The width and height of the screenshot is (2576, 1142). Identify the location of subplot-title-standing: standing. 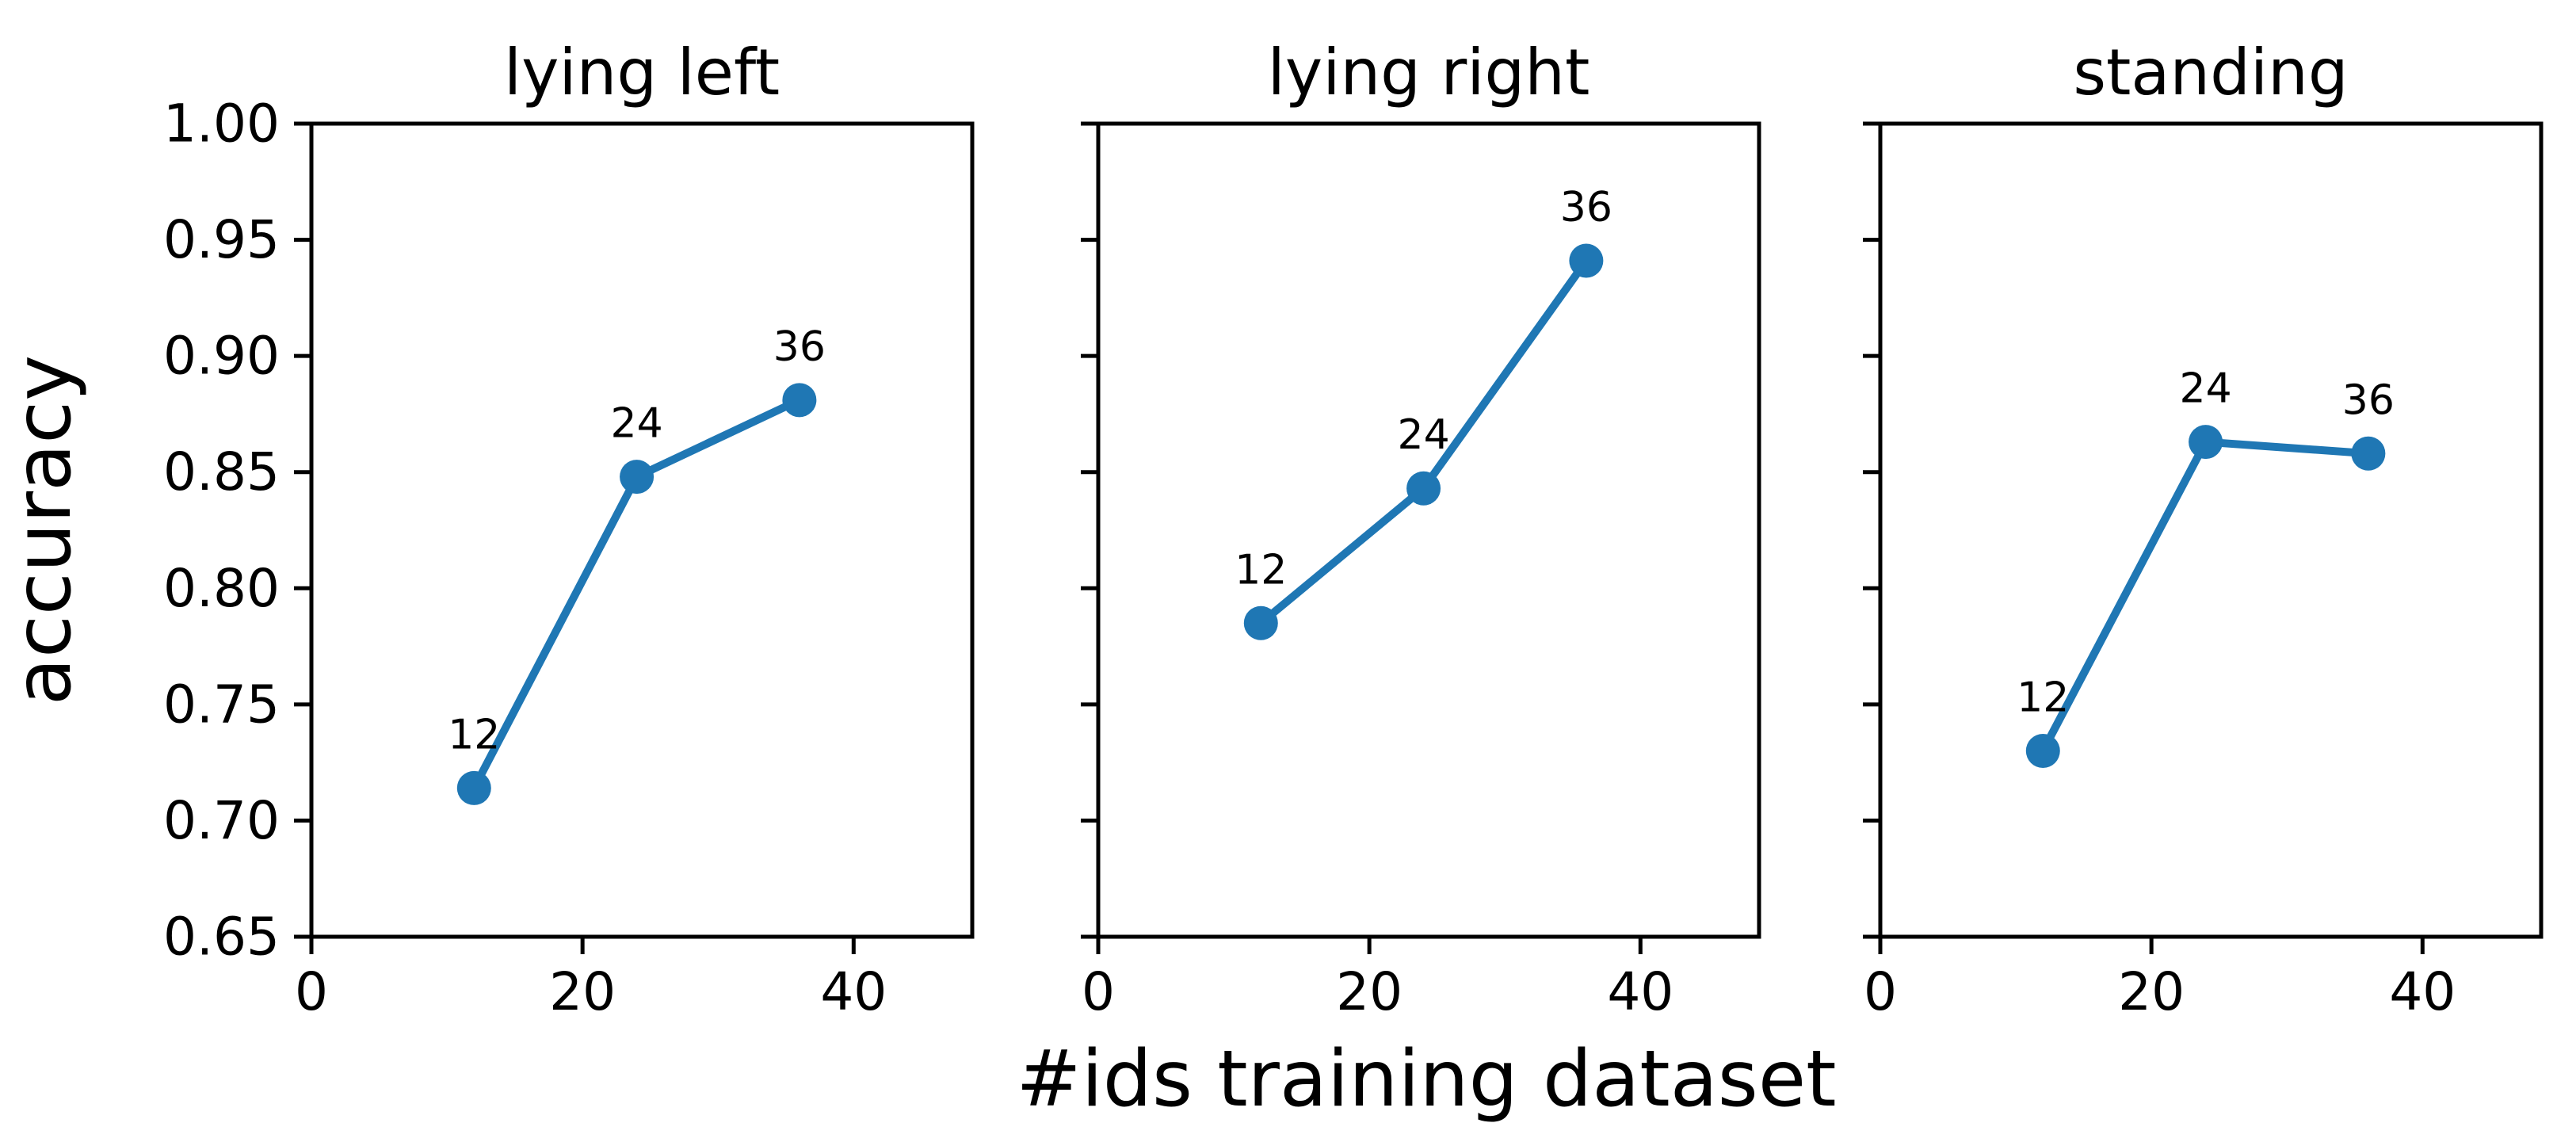
(2211, 72).